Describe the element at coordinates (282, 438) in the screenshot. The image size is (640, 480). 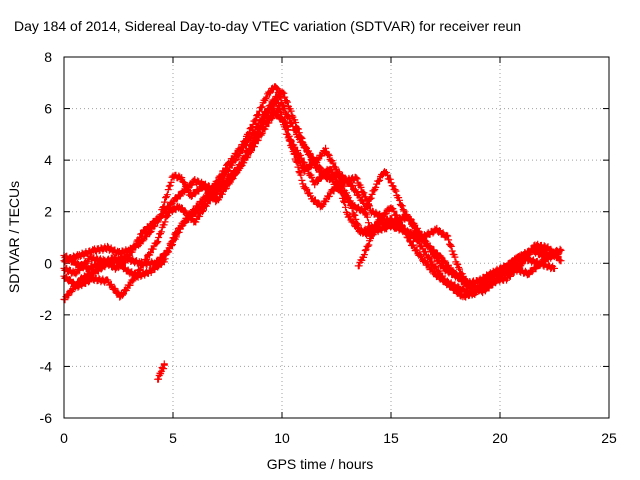
I see `x-tick-label: 10` at that location.